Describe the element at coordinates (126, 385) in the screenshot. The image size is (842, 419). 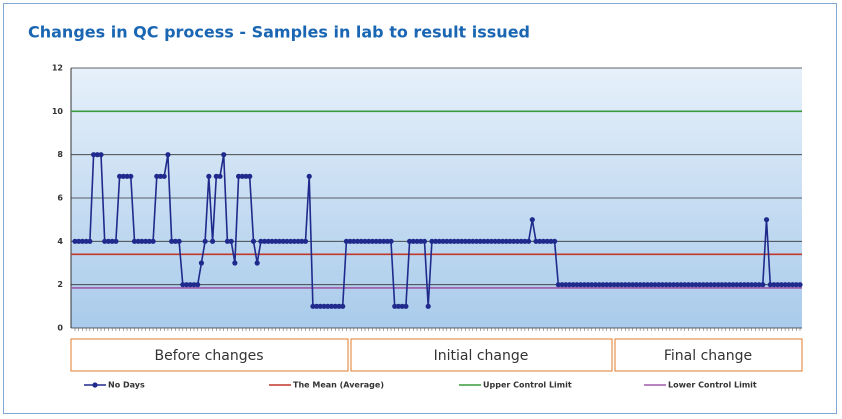
I see `legend-label: No Days` at that location.